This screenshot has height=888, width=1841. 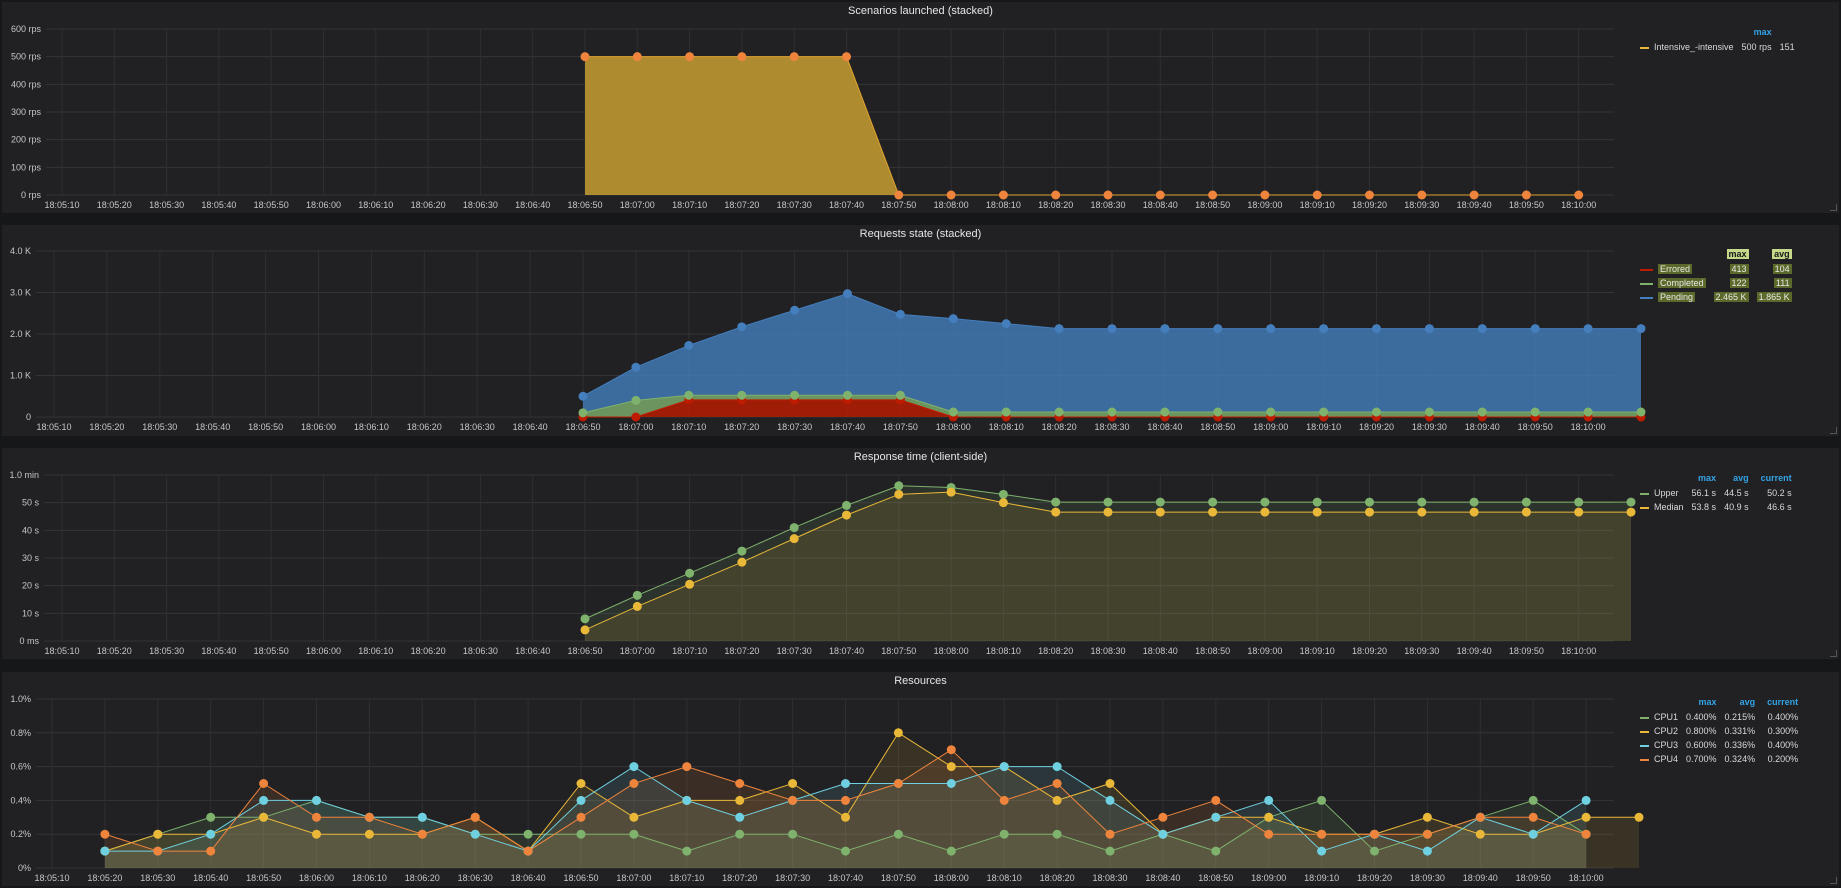 What do you see at coordinates (20, 800) in the screenshot?
I see `y-tick-label: 0.4%` at bounding box center [20, 800].